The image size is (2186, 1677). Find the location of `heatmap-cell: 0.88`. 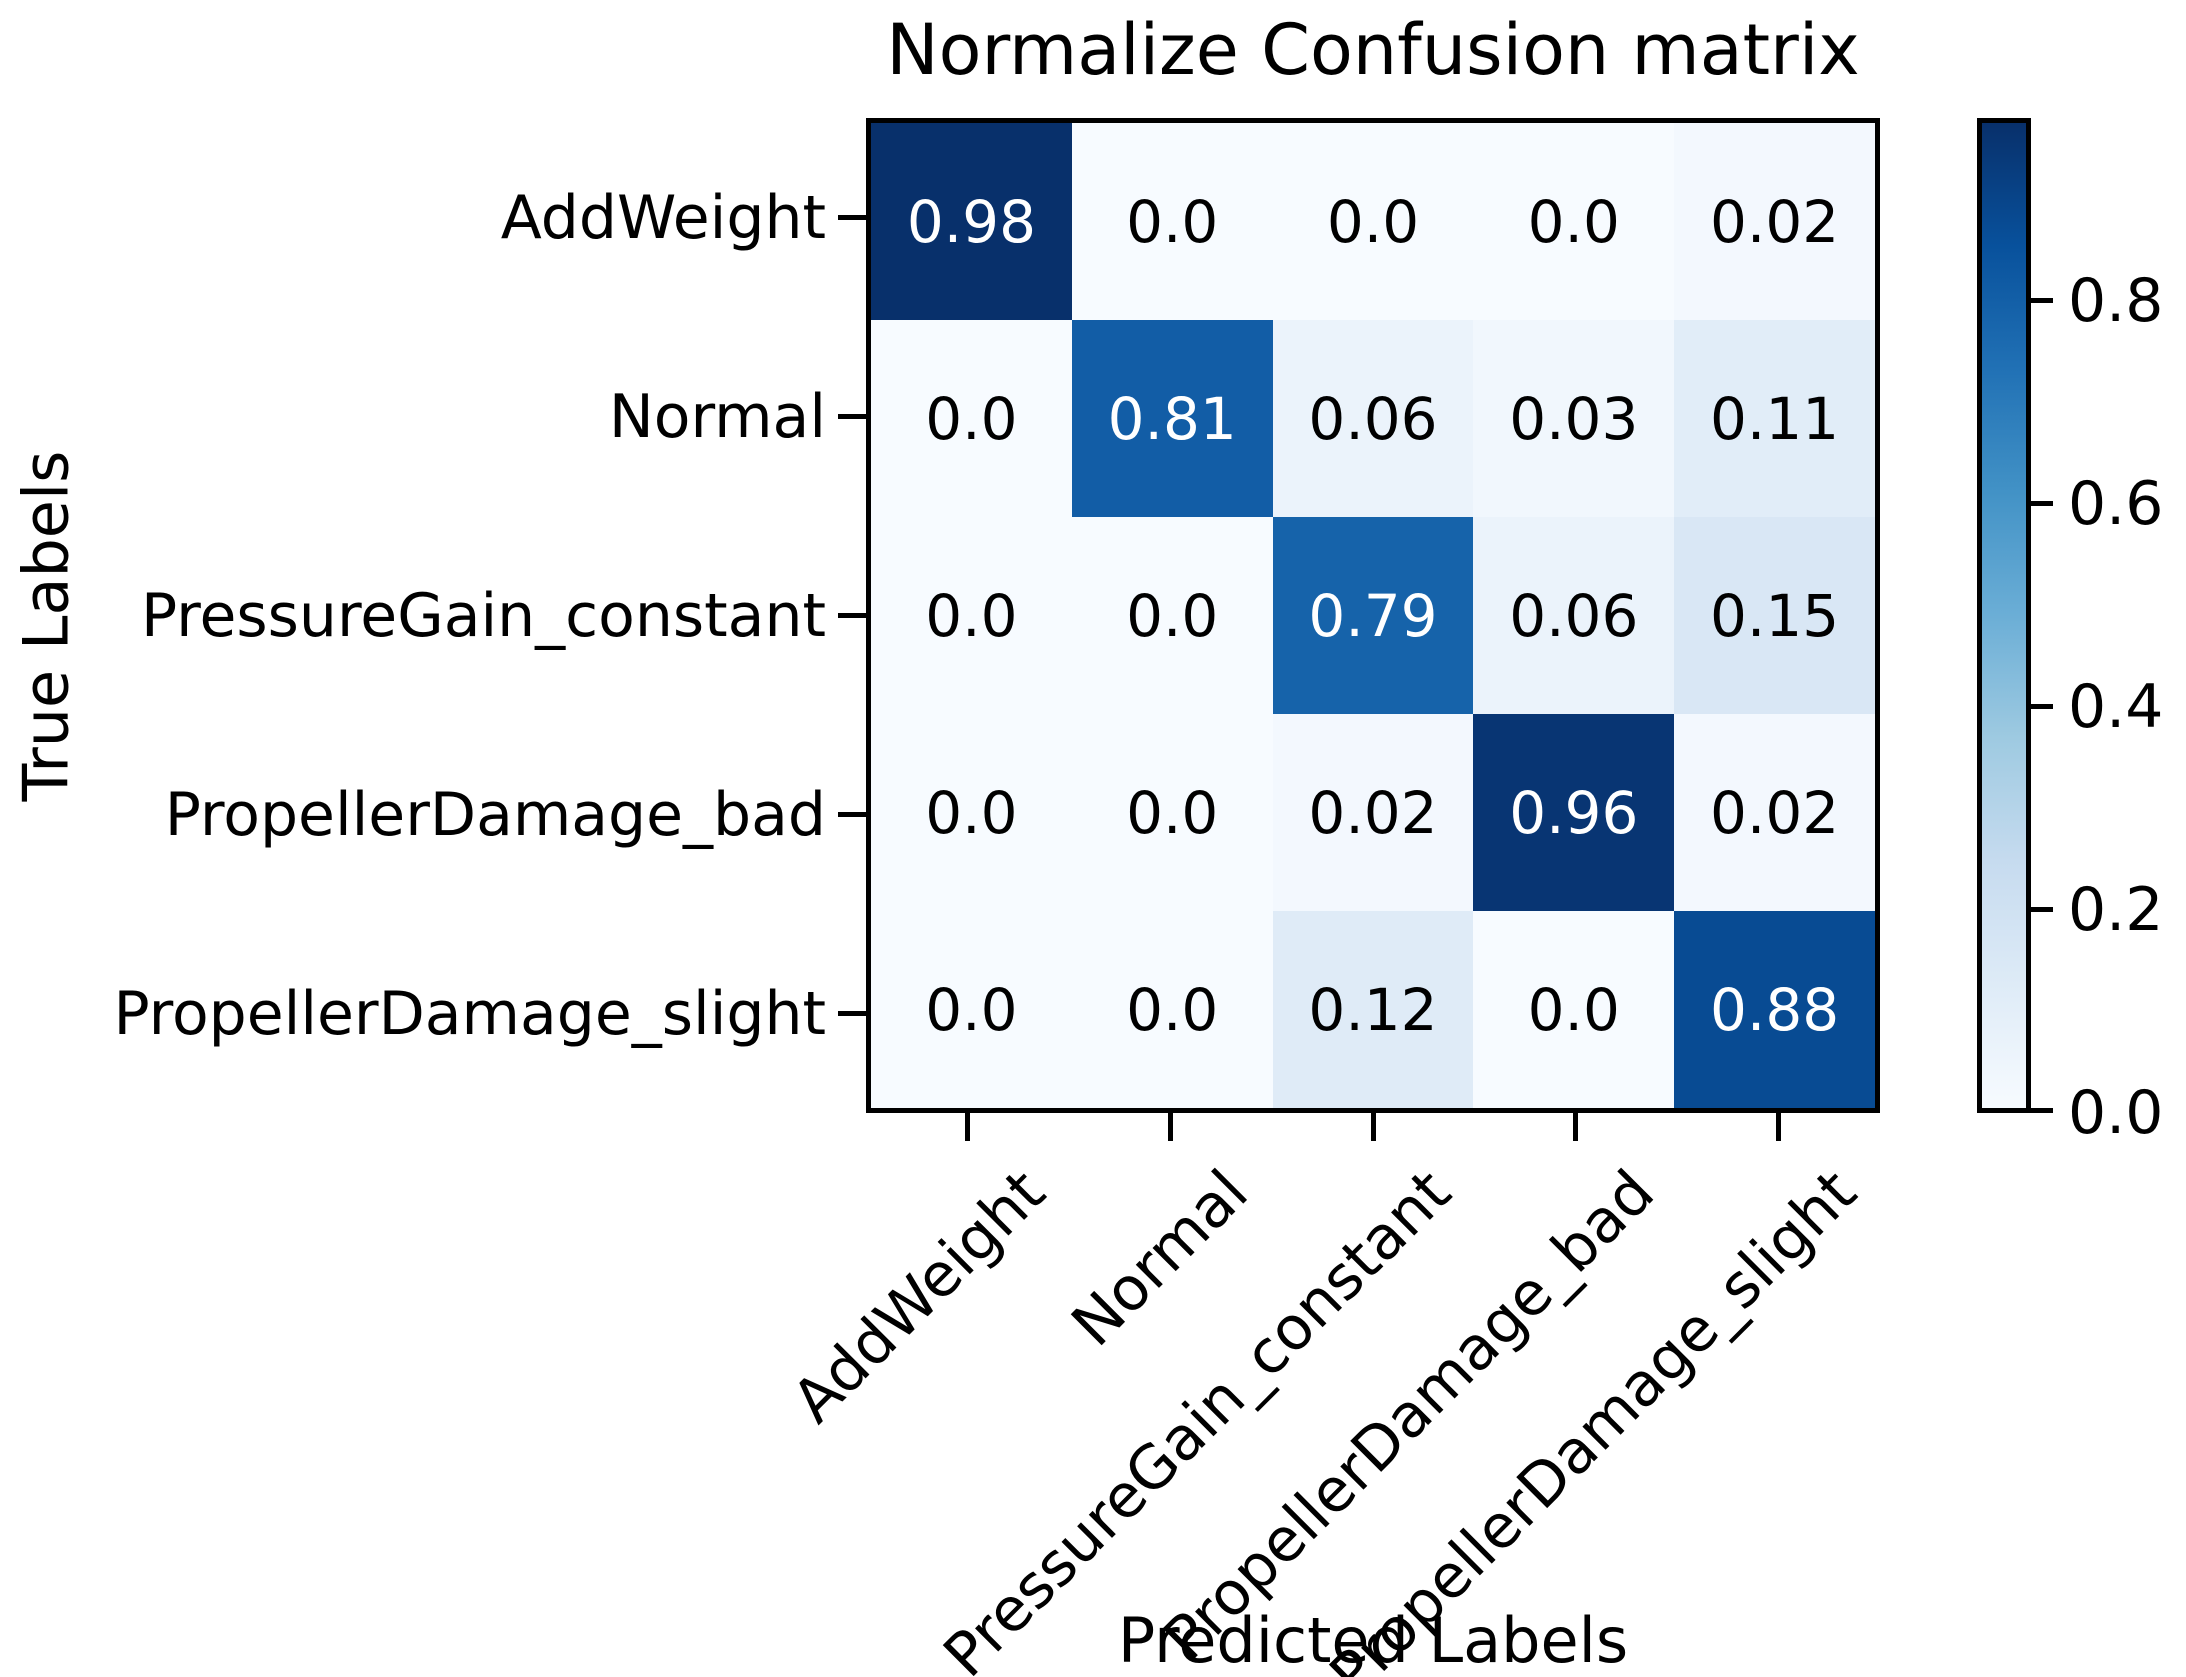

heatmap-cell: 0.88 is located at coordinates (1774, 1009).